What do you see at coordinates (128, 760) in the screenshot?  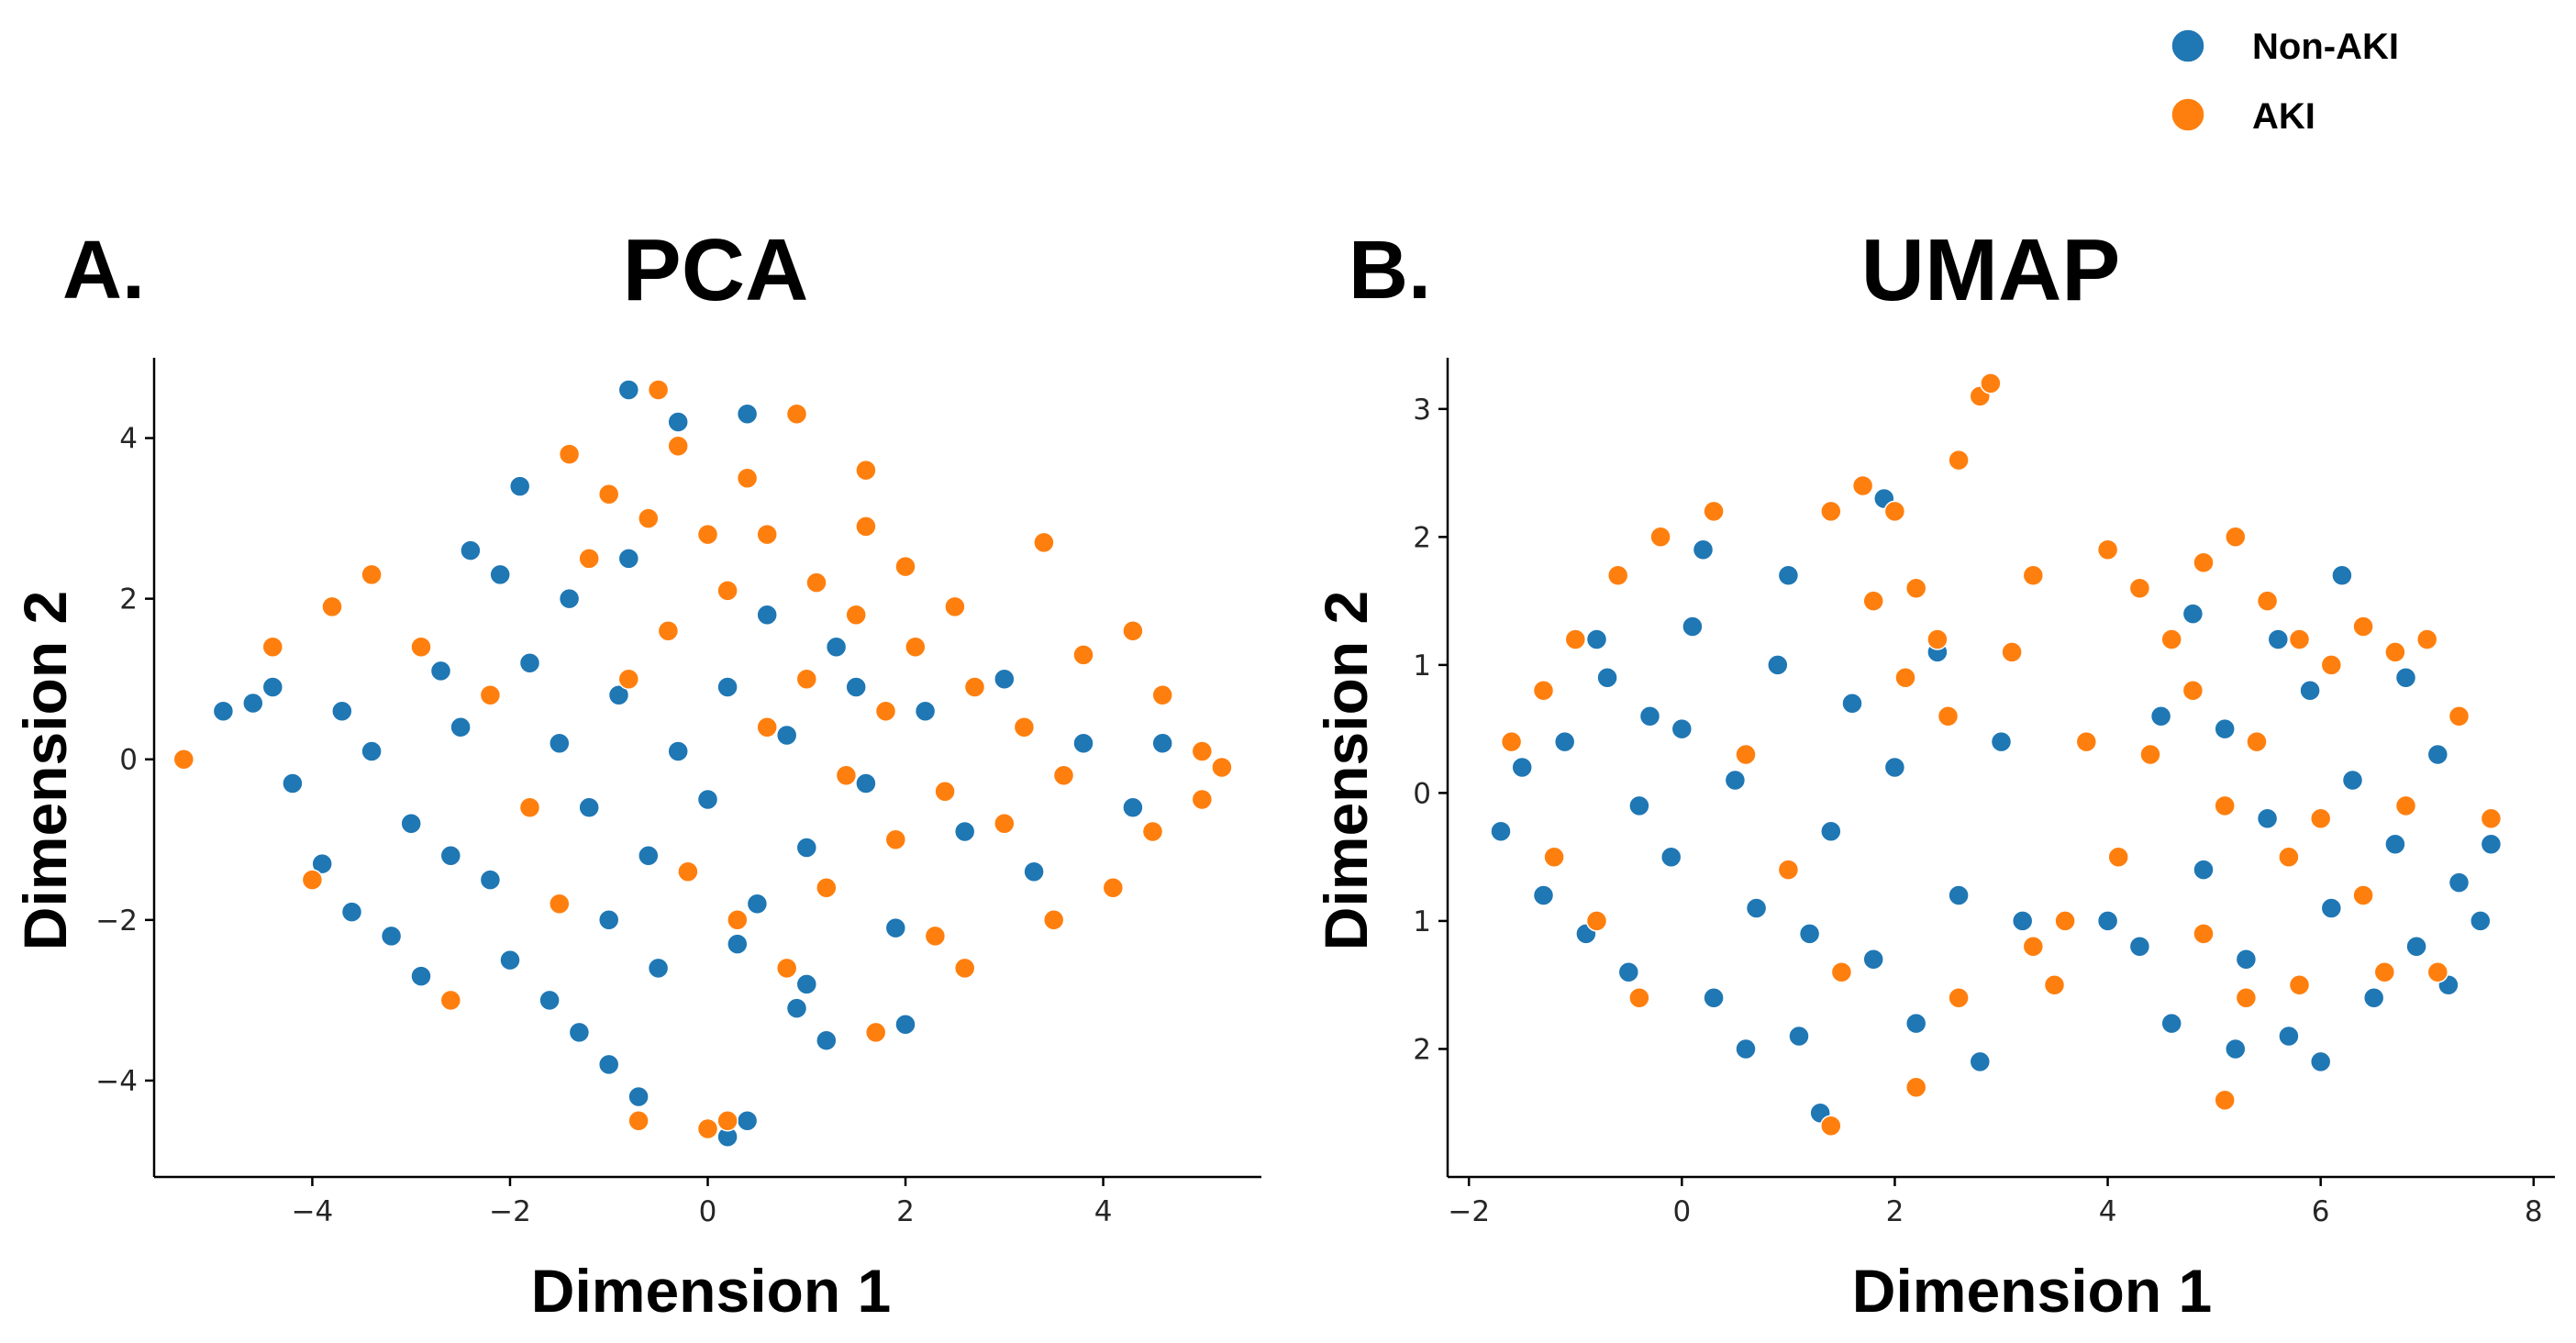 I see `panel-a-ytick-label-2: 0` at bounding box center [128, 760].